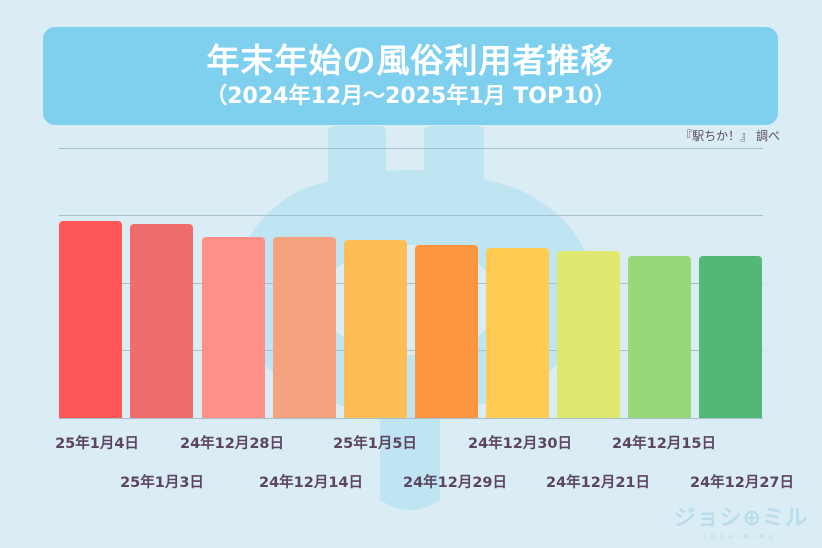 Image resolution: width=822 pixels, height=548 pixels. Describe the element at coordinates (410, 60) in the screenshot. I see `chart-title: 年末年始の風俗利用者推移` at that location.